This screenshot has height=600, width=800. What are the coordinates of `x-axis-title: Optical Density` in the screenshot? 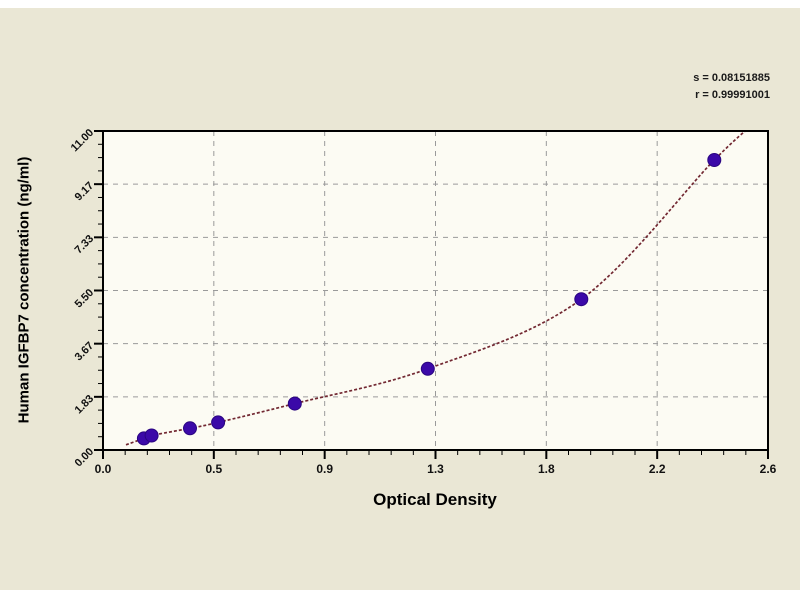 It's located at (435, 499).